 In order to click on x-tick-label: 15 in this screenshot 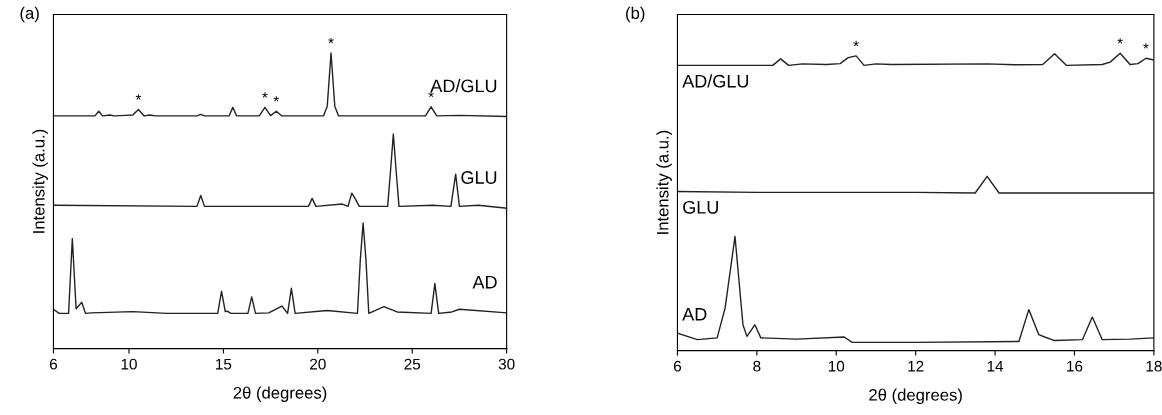, I will do `click(224, 364)`.